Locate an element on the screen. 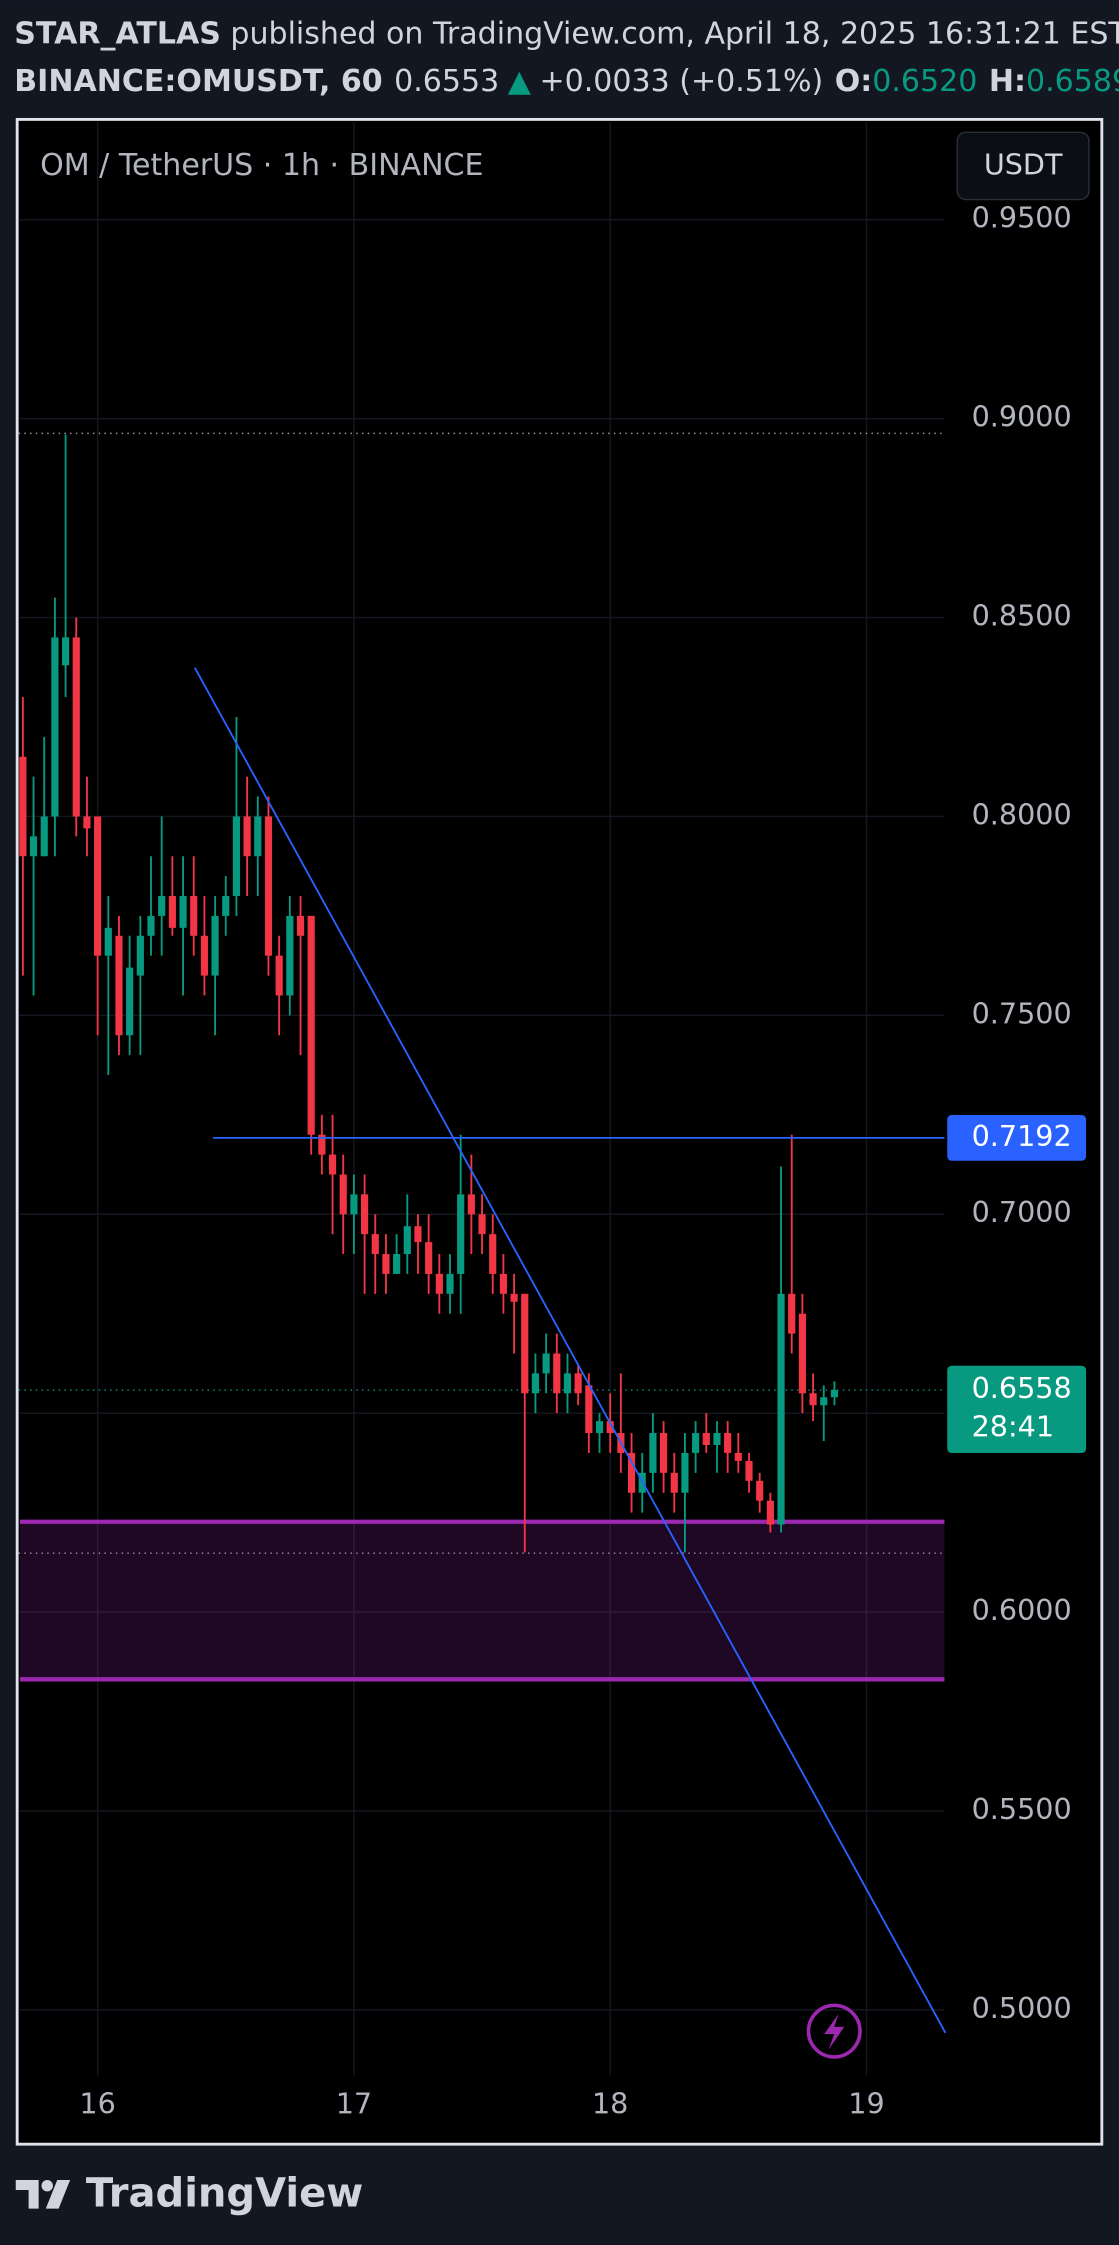 The height and width of the screenshot is (2245, 1119). last-price-box is located at coordinates (1017, 1409).